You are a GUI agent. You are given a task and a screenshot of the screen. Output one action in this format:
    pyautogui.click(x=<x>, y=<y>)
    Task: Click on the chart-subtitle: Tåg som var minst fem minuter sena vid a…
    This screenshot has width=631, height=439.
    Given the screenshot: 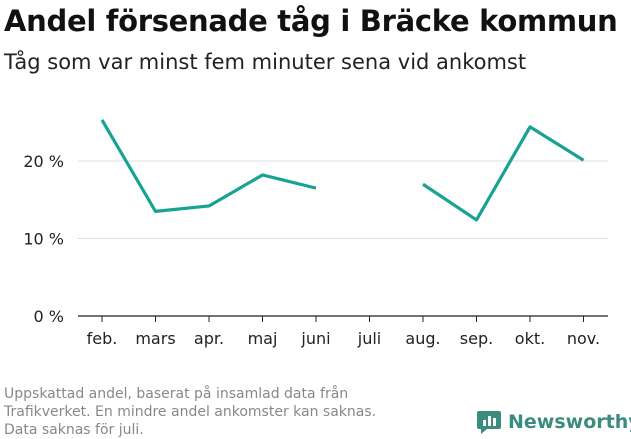 What is the action you would take?
    pyautogui.click(x=265, y=62)
    